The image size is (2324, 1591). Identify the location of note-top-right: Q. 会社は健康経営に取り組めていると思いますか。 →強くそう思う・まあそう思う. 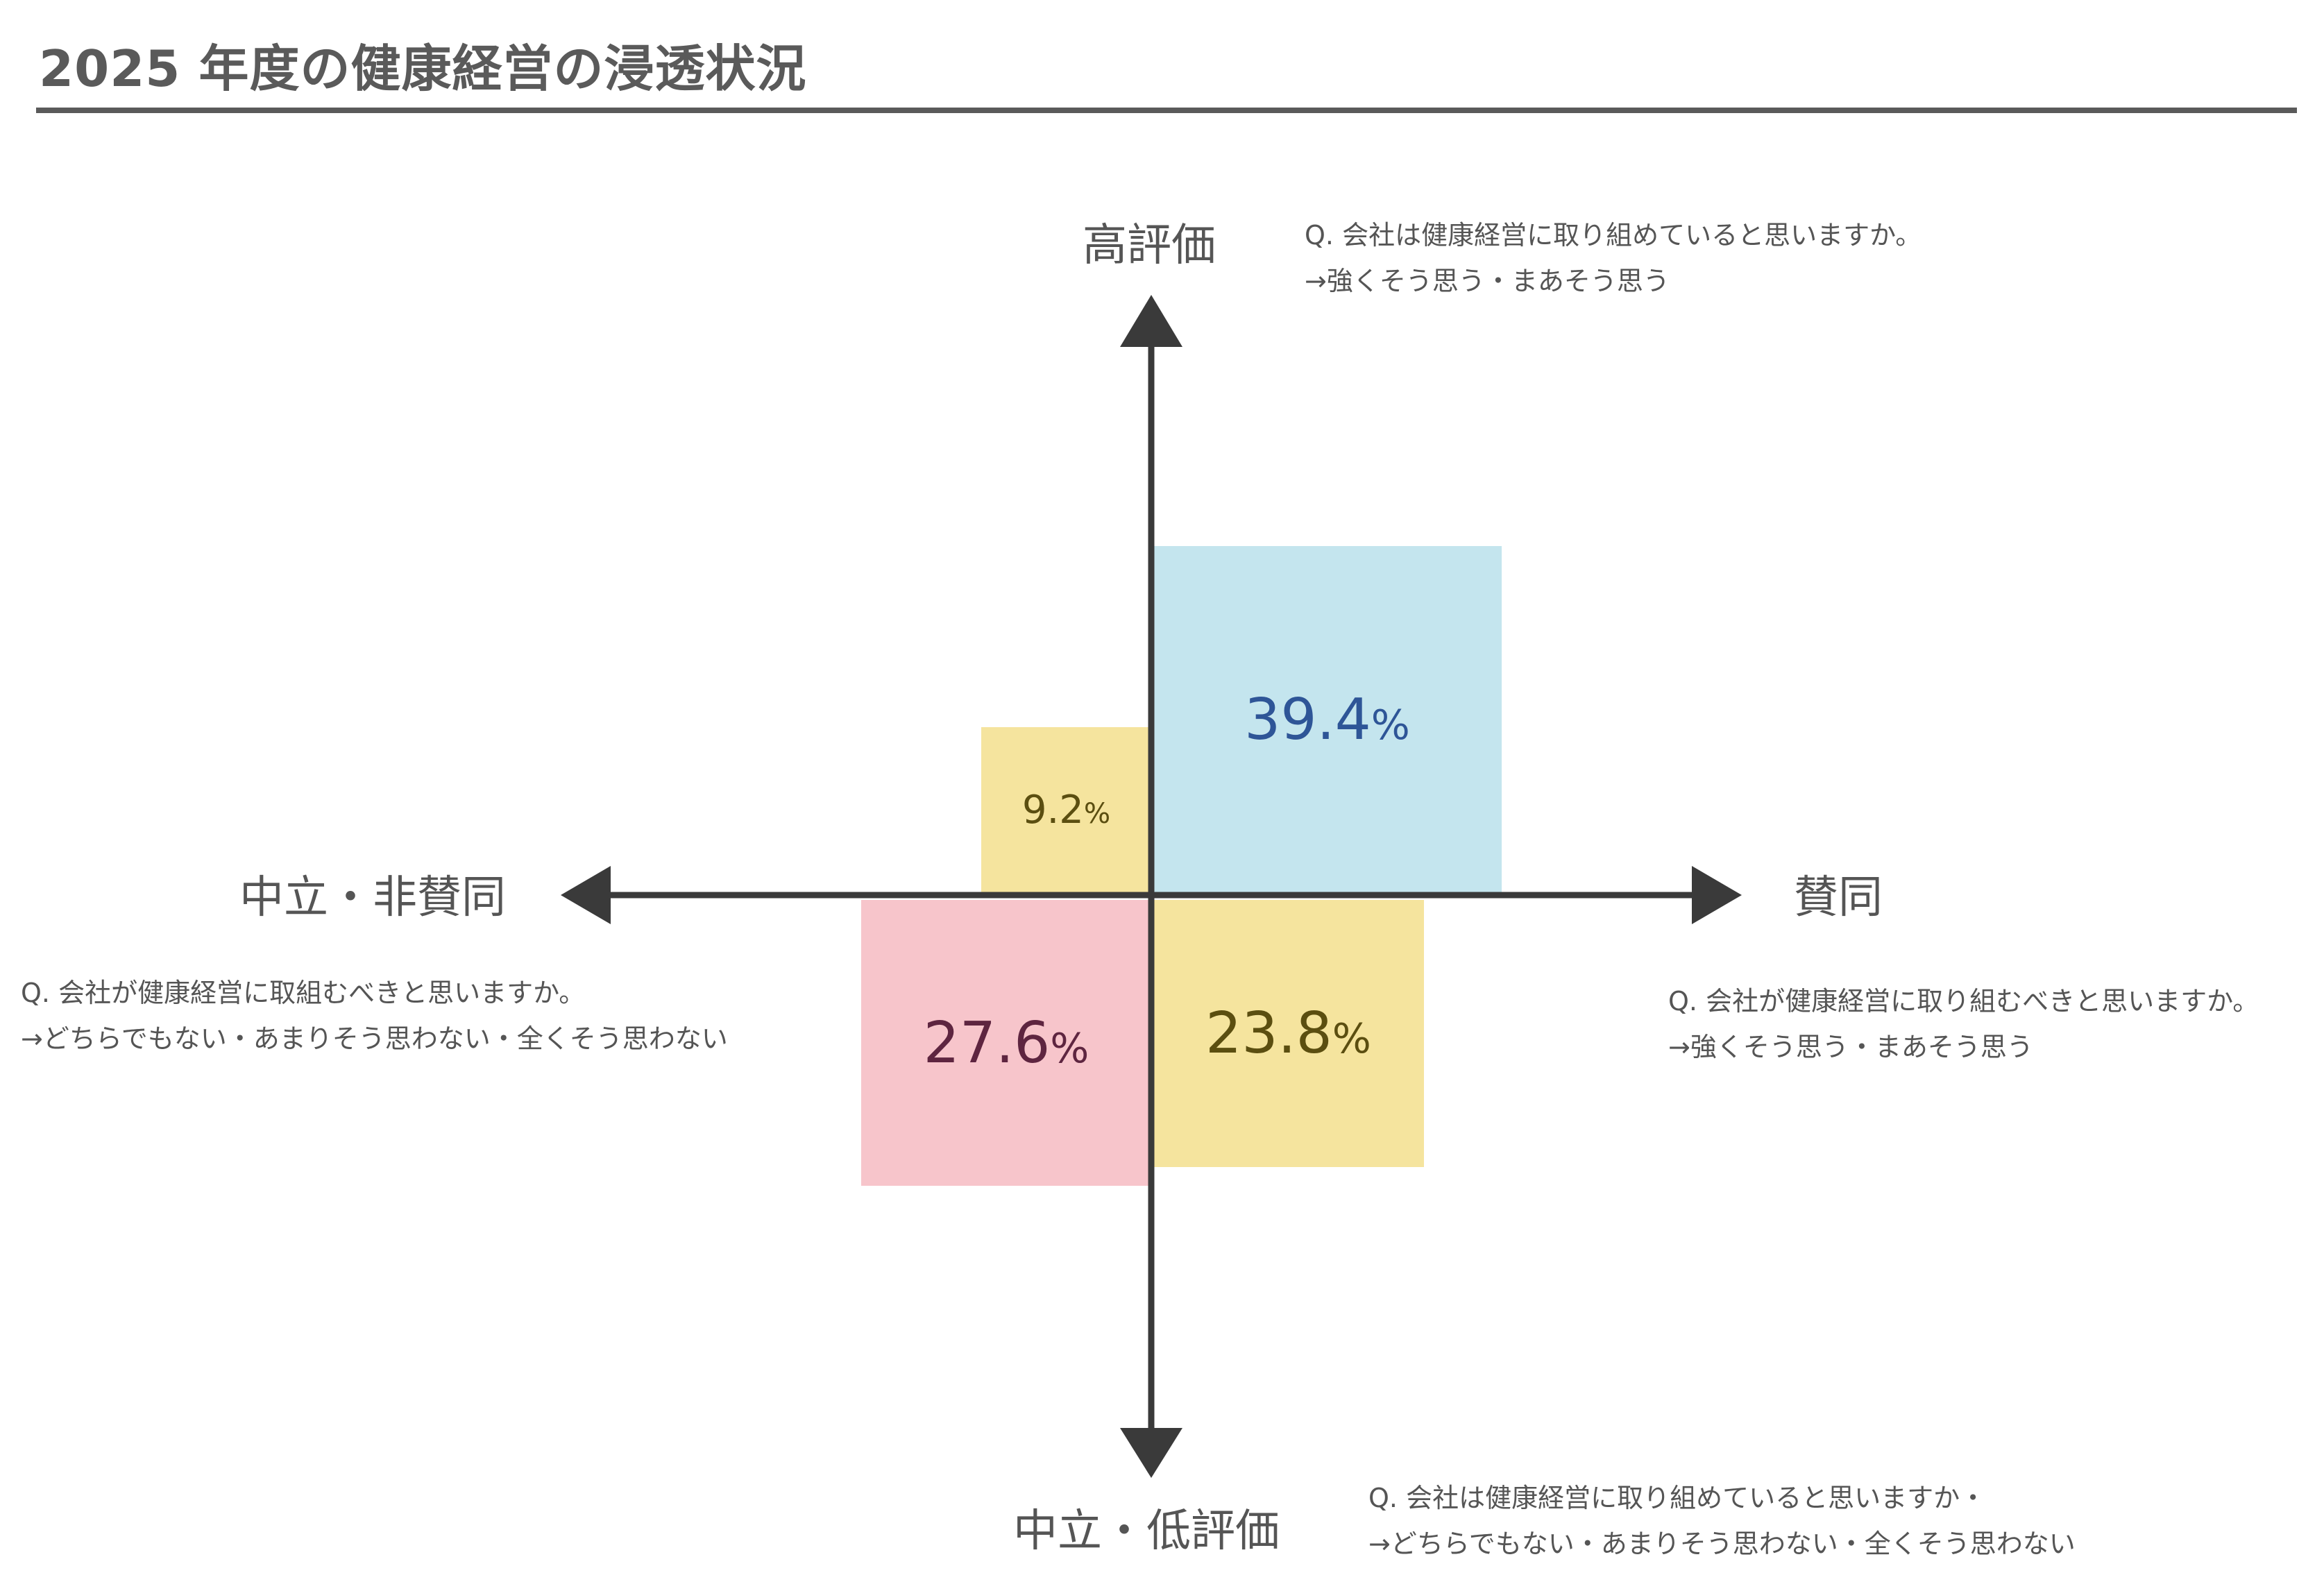
(1614, 258).